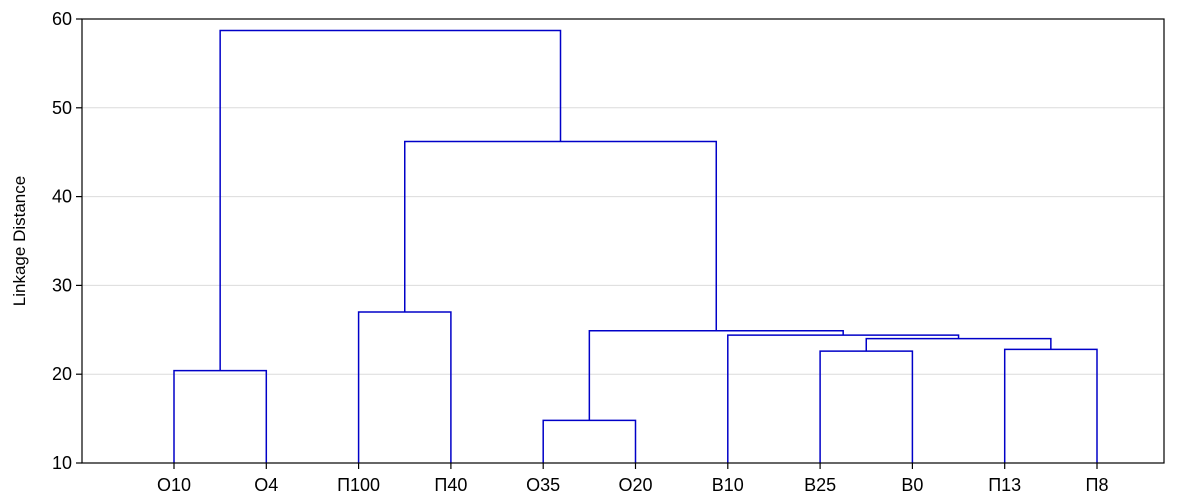  Describe the element at coordinates (62, 108) in the screenshot. I see `y-tick-label-4: 50` at that location.